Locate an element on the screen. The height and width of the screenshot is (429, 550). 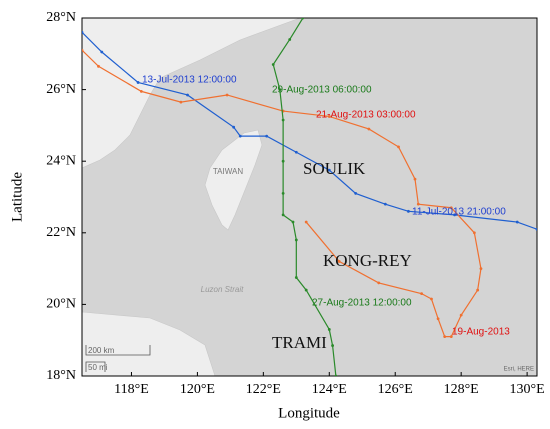
map-label: TAIWAN is located at coordinates (228, 171).